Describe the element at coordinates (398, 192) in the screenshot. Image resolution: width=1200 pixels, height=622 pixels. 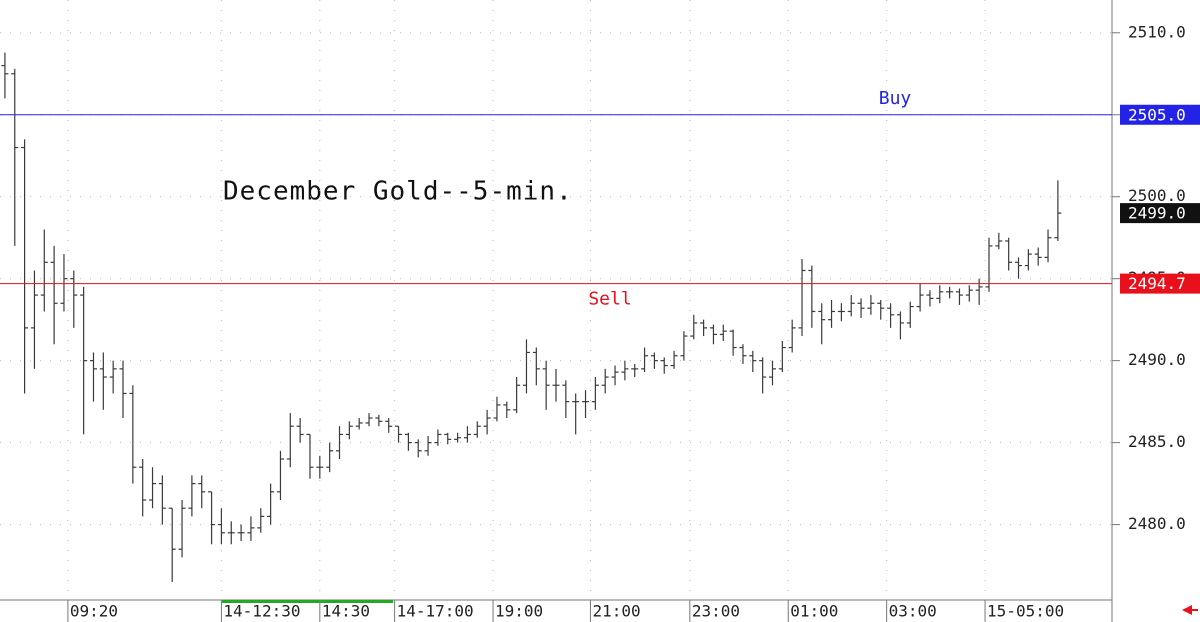
I see `chart-title: December Gold--5-min.` at that location.